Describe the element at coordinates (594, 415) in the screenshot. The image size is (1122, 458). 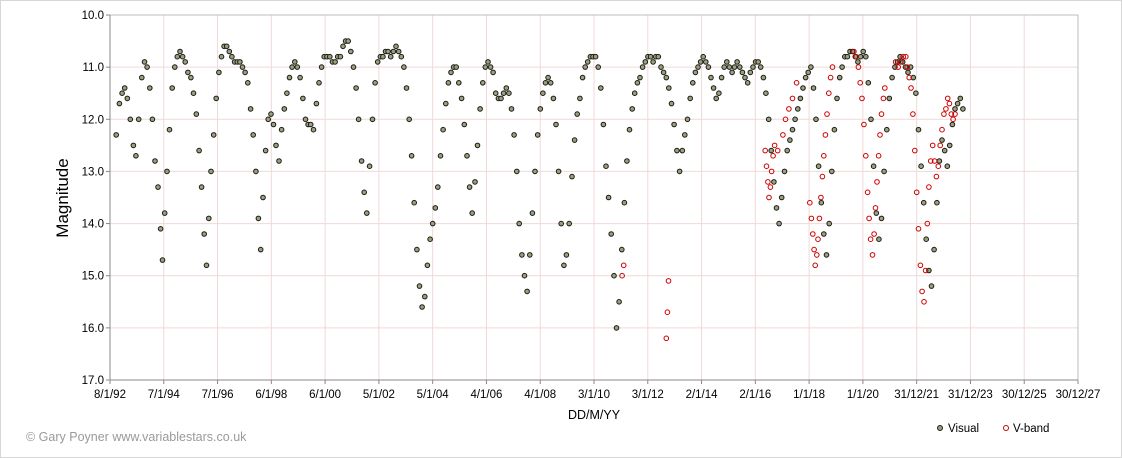
I see `x-axis-title: DD/M/YY` at that location.